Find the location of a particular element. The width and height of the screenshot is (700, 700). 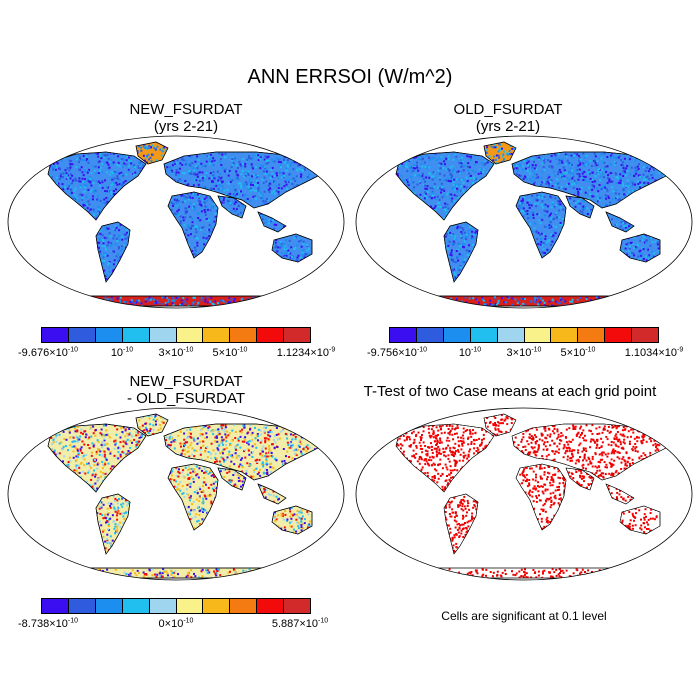

tick-new-1: 10-10 is located at coordinates (122, 352).